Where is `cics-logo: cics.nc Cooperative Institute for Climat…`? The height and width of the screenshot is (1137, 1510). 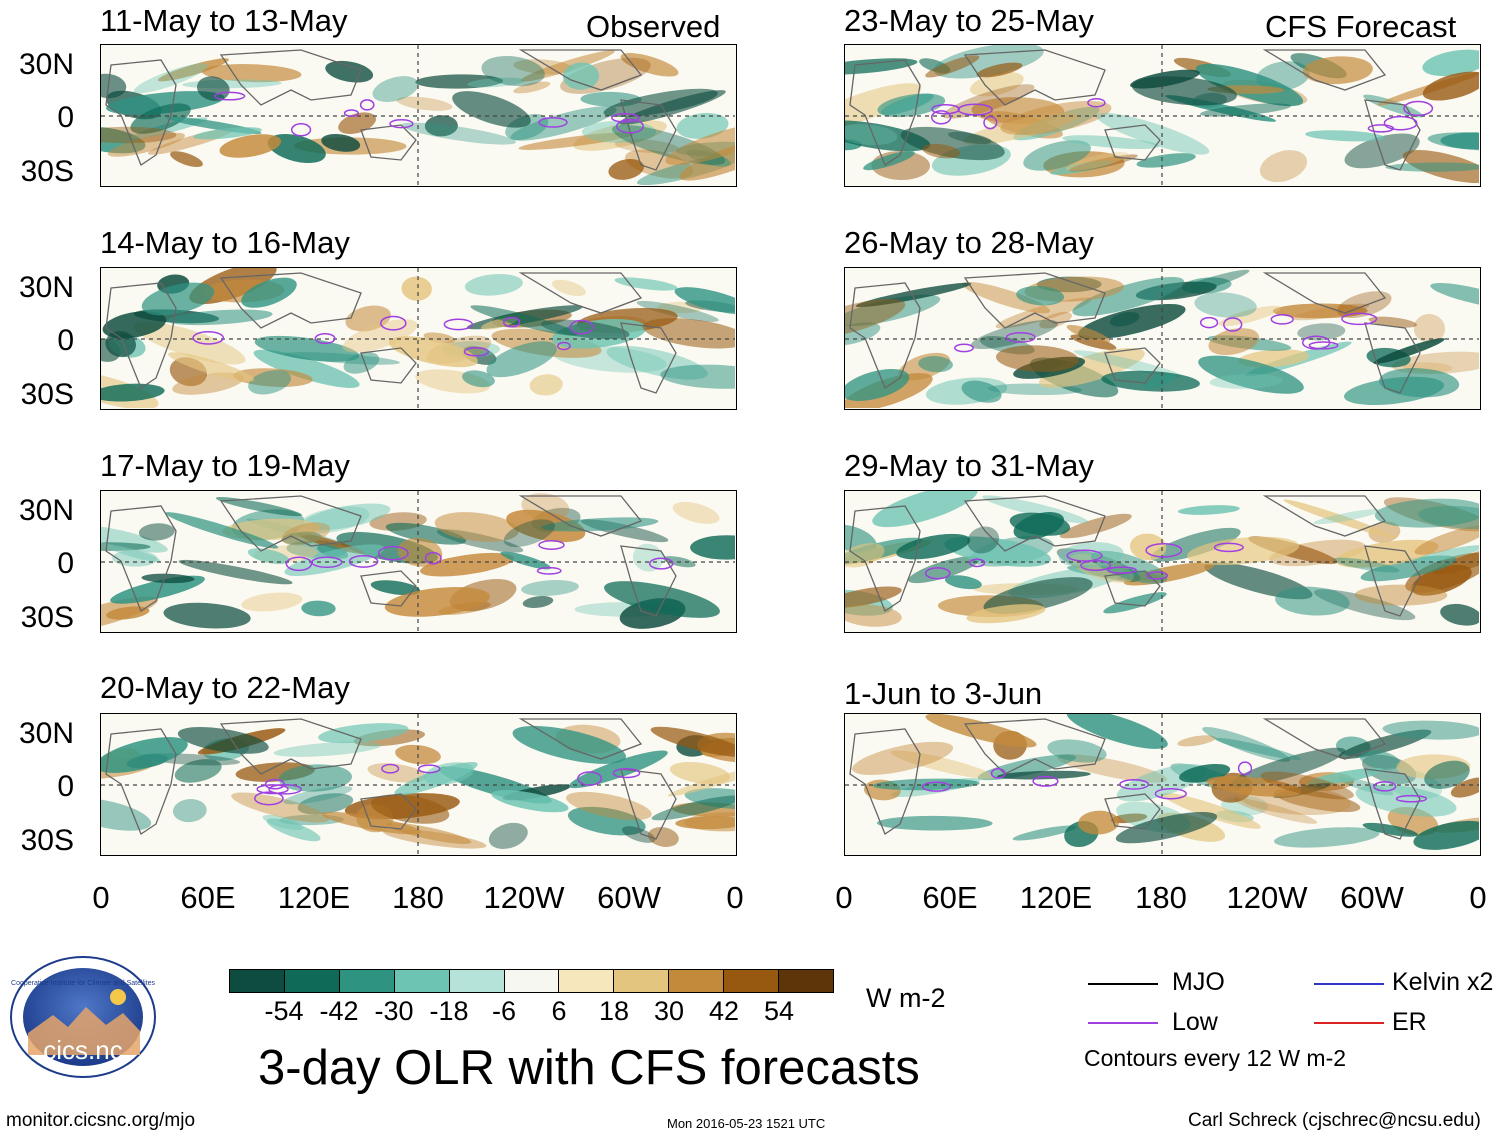 cics-logo: cics.nc Cooperative Institute for Climat… is located at coordinates (83, 1017).